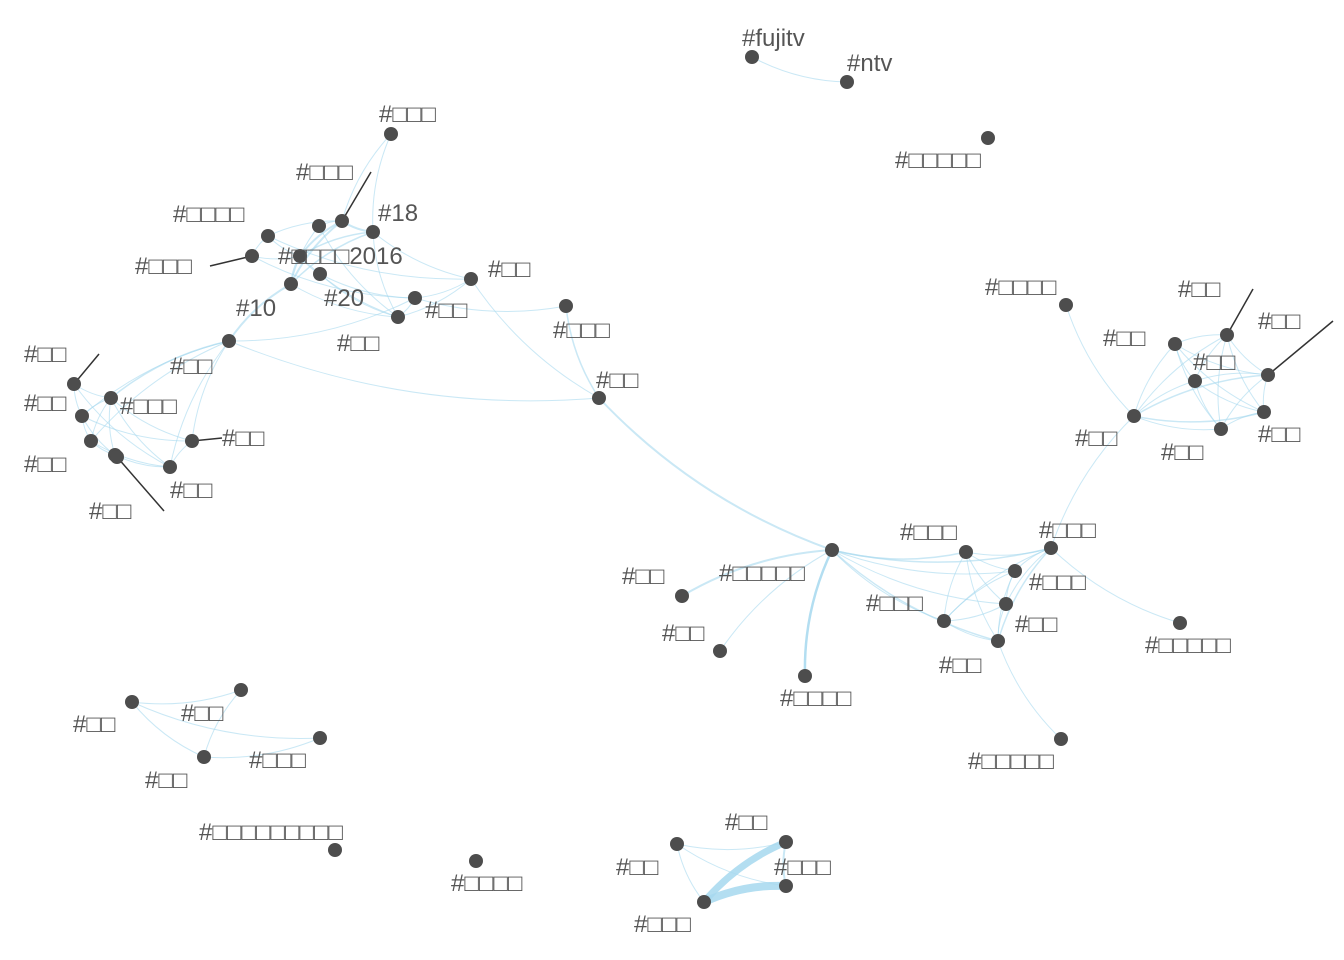 The height and width of the screenshot is (960, 1344). I want to click on node-n_c3g, so click(1264, 412).